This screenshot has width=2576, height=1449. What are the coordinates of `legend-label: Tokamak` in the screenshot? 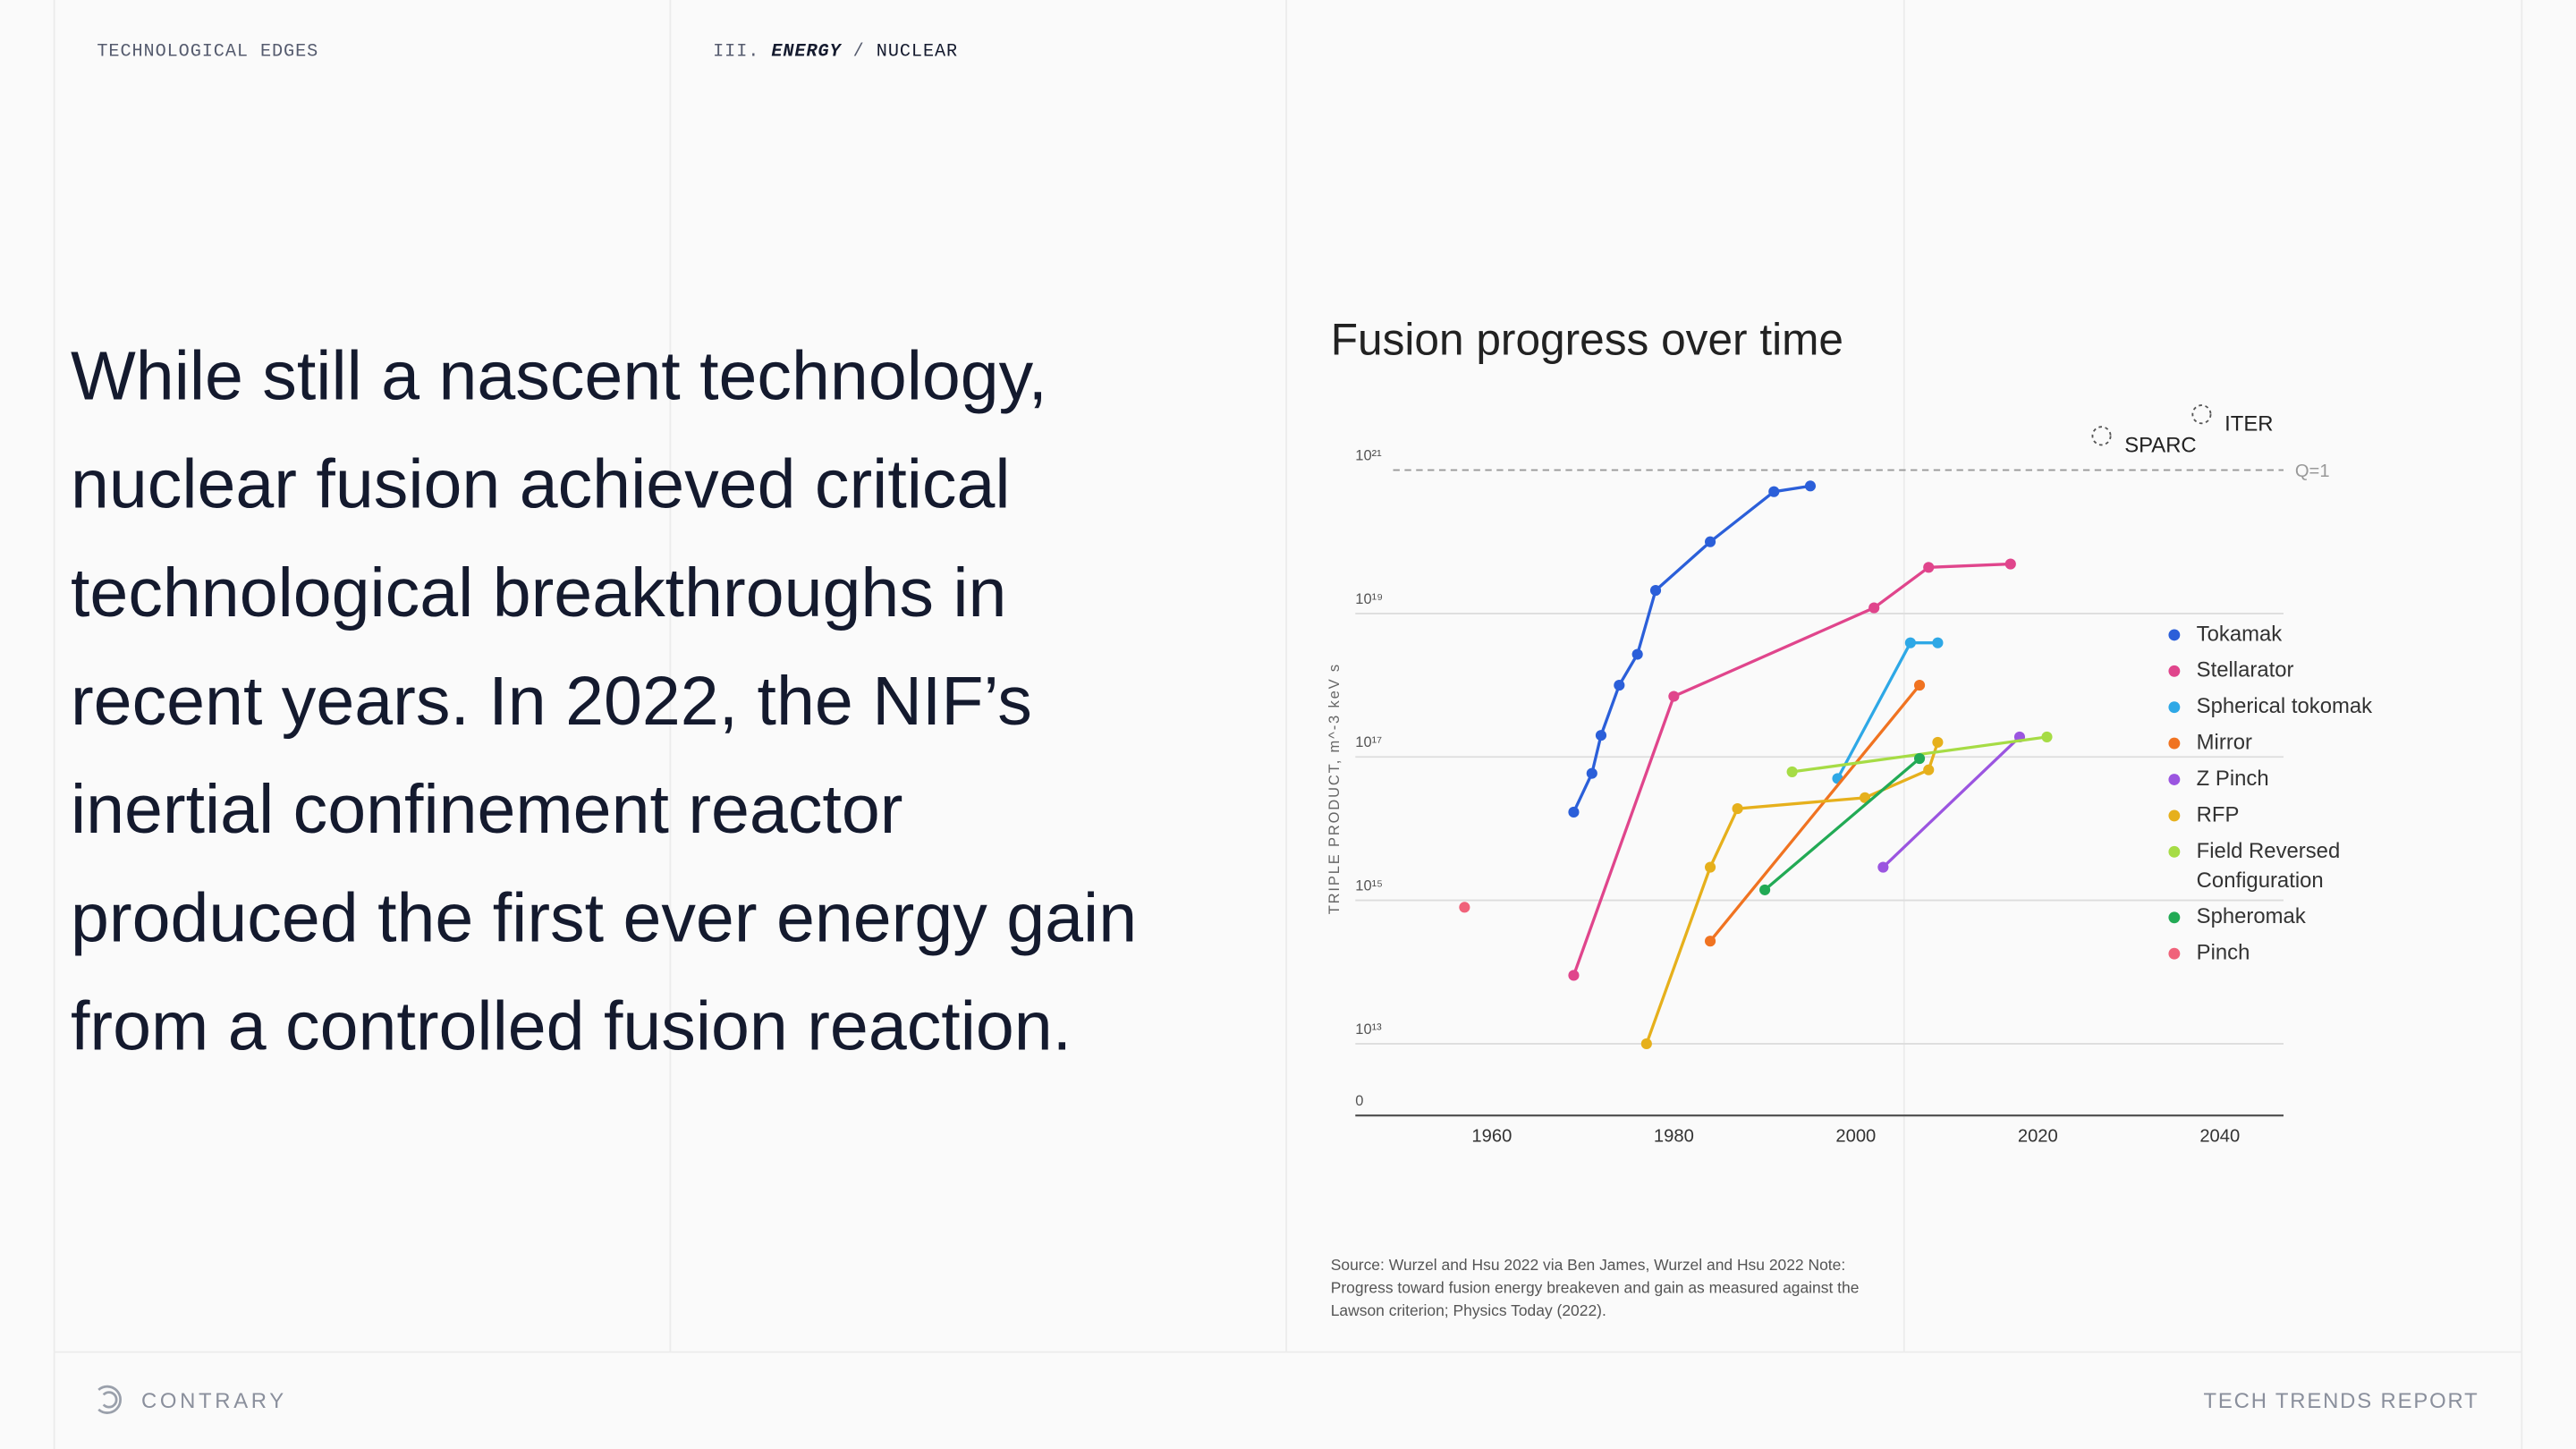 It's located at (2239, 633).